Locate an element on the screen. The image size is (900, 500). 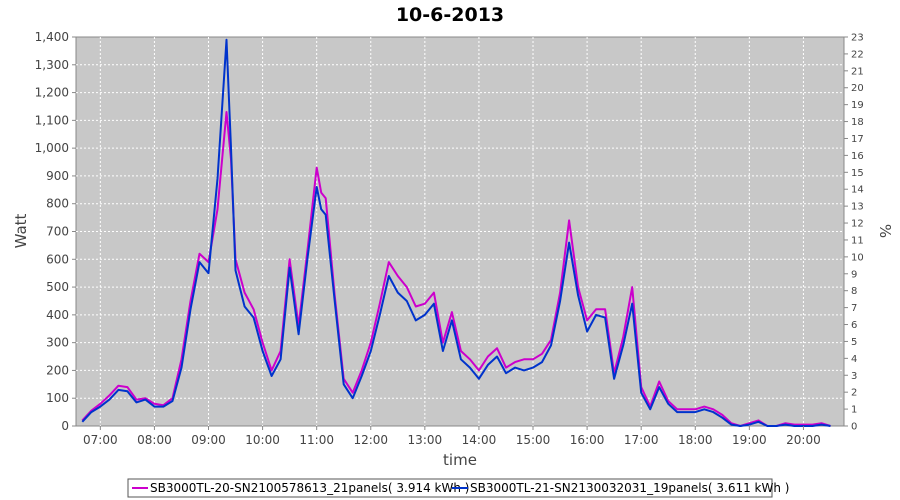
legend-box is located at coordinates (450, 488).